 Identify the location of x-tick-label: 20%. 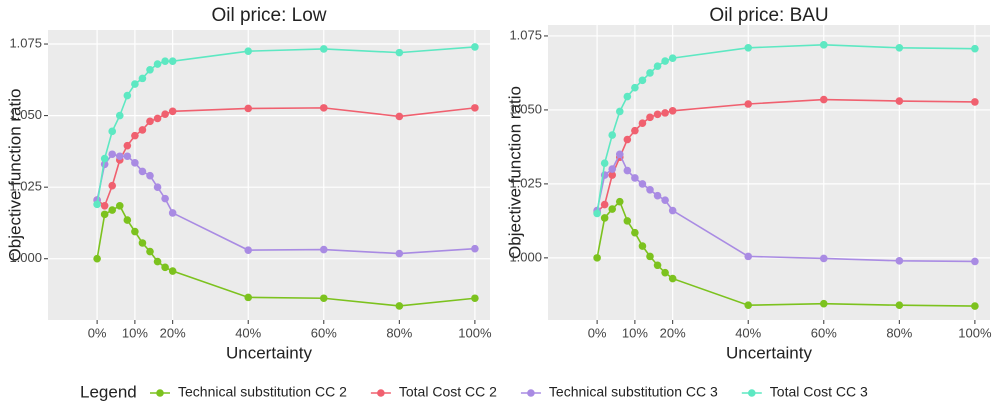
(173, 332).